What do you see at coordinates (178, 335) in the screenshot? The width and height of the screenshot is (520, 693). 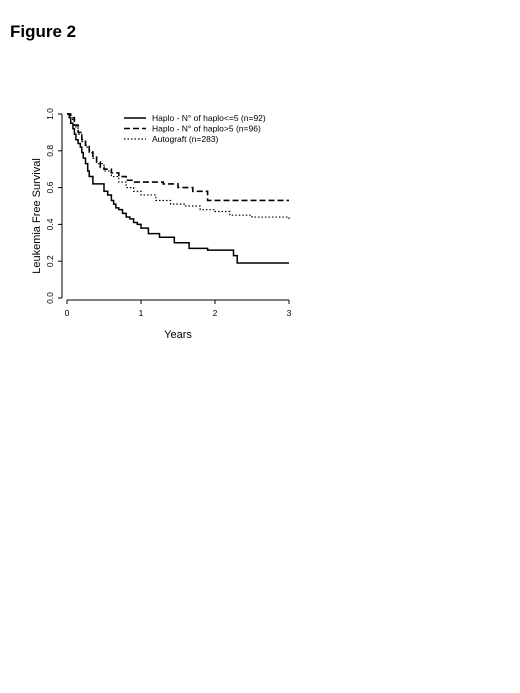 I see `x-axis-label: Years` at bounding box center [178, 335].